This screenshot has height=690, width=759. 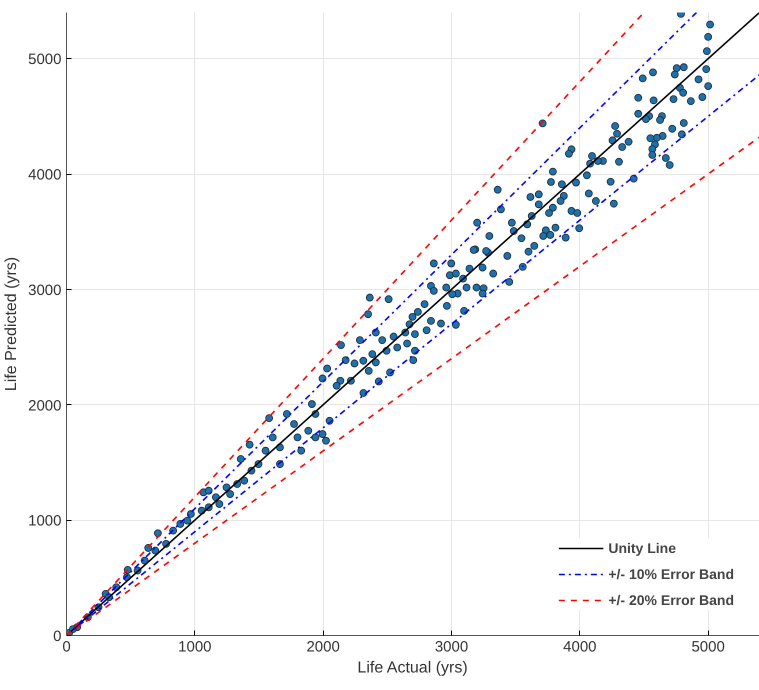 What do you see at coordinates (580, 647) in the screenshot?
I see `x-tick-label: 4000` at bounding box center [580, 647].